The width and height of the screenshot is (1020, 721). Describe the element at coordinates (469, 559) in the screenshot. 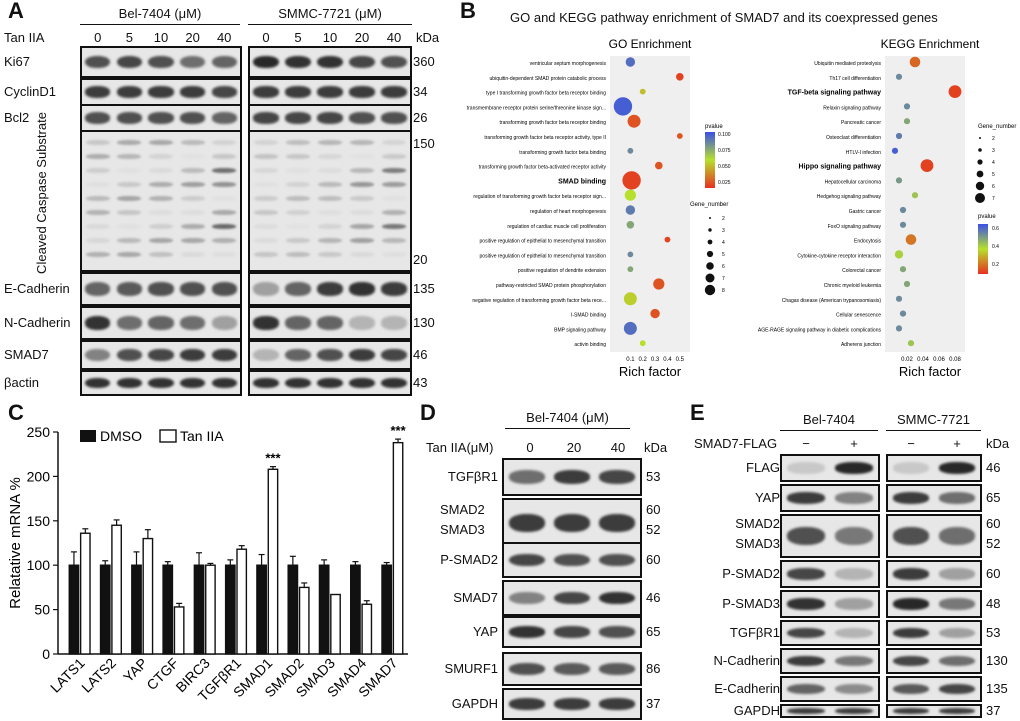

I see `panel-d-row-label: P-SMAD2` at that location.